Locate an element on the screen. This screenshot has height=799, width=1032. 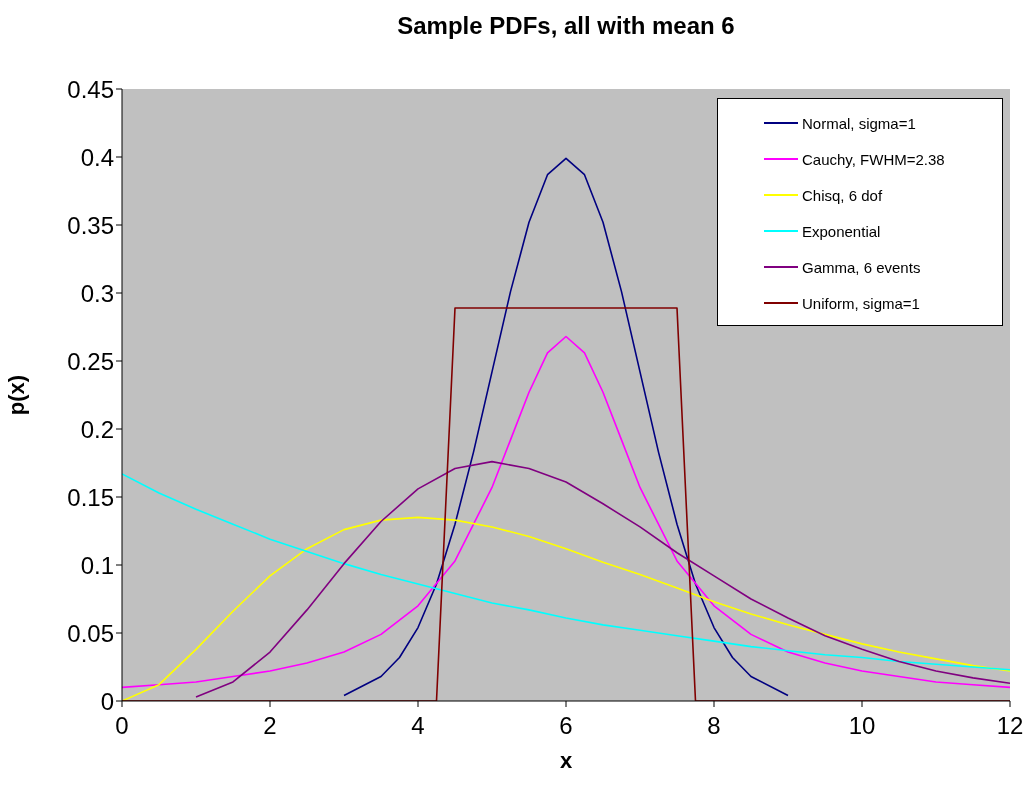
y-tick-label: 0.05 is located at coordinates (90, 633).